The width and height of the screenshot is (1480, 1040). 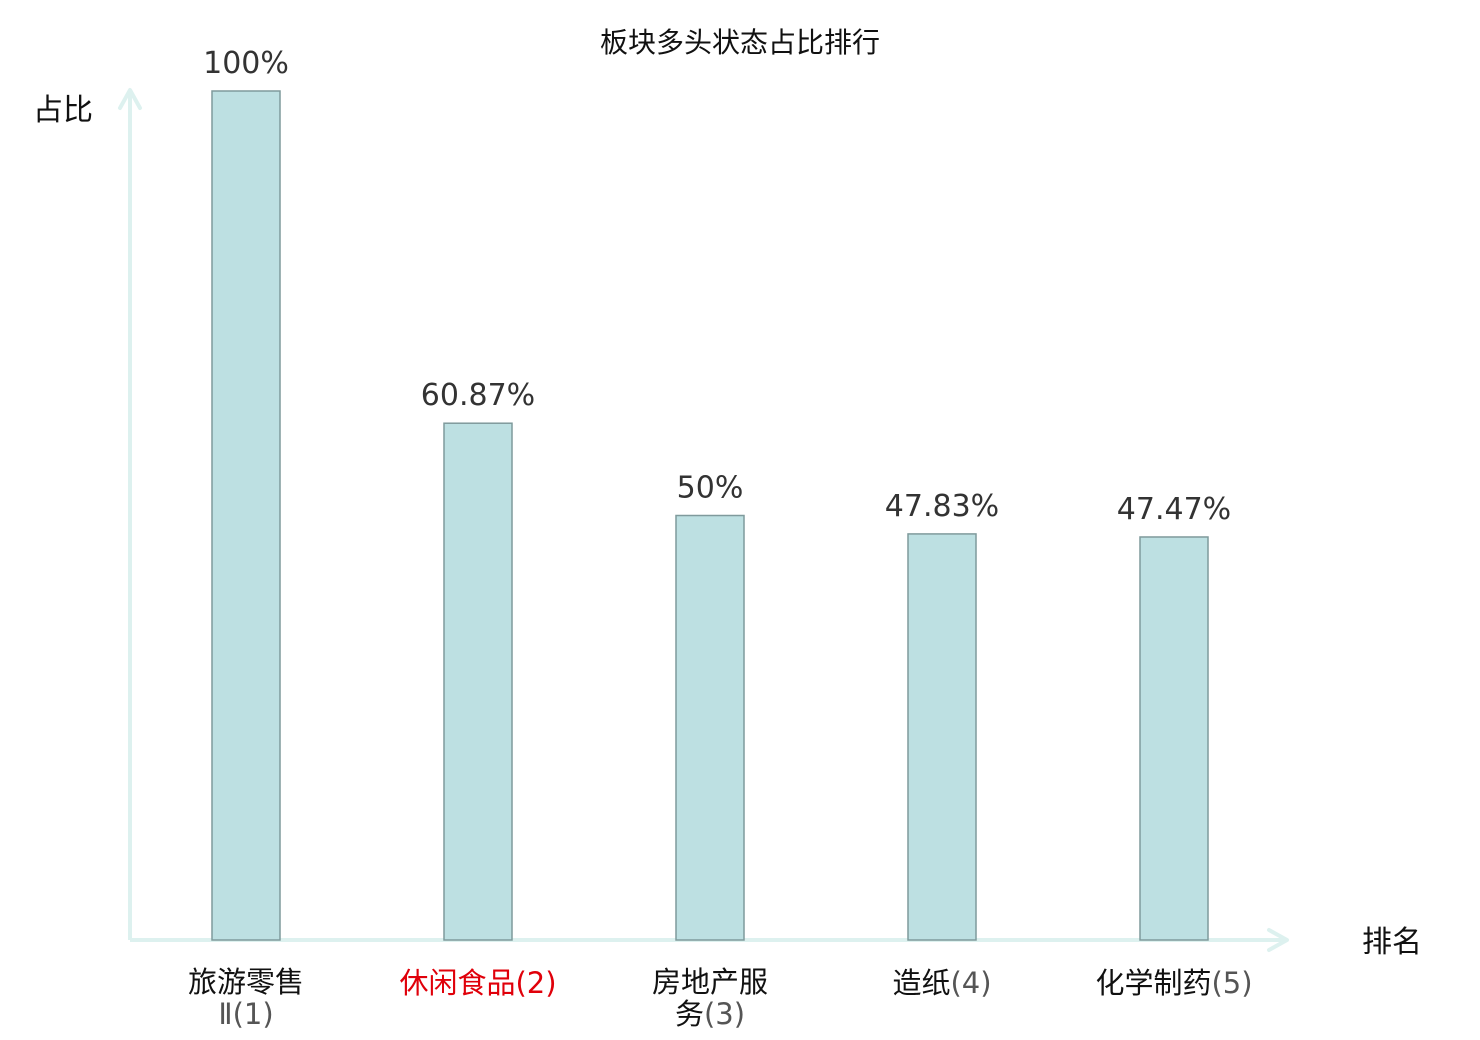 What do you see at coordinates (87, 514) in the screenshot?
I see `y-axis: 占比` at bounding box center [87, 514].